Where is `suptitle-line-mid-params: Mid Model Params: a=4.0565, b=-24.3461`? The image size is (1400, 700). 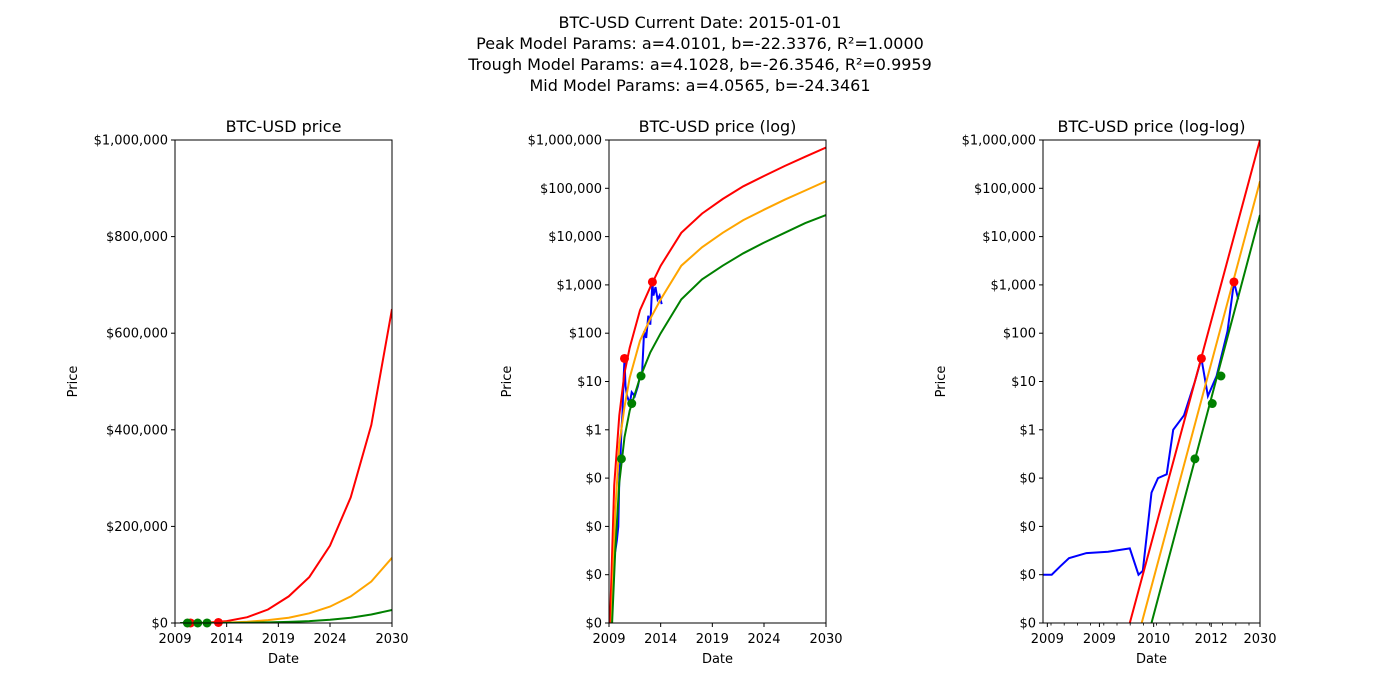 suptitle-line-mid-params: Mid Model Params: a=4.0565, b=-24.3461 is located at coordinates (700, 85).